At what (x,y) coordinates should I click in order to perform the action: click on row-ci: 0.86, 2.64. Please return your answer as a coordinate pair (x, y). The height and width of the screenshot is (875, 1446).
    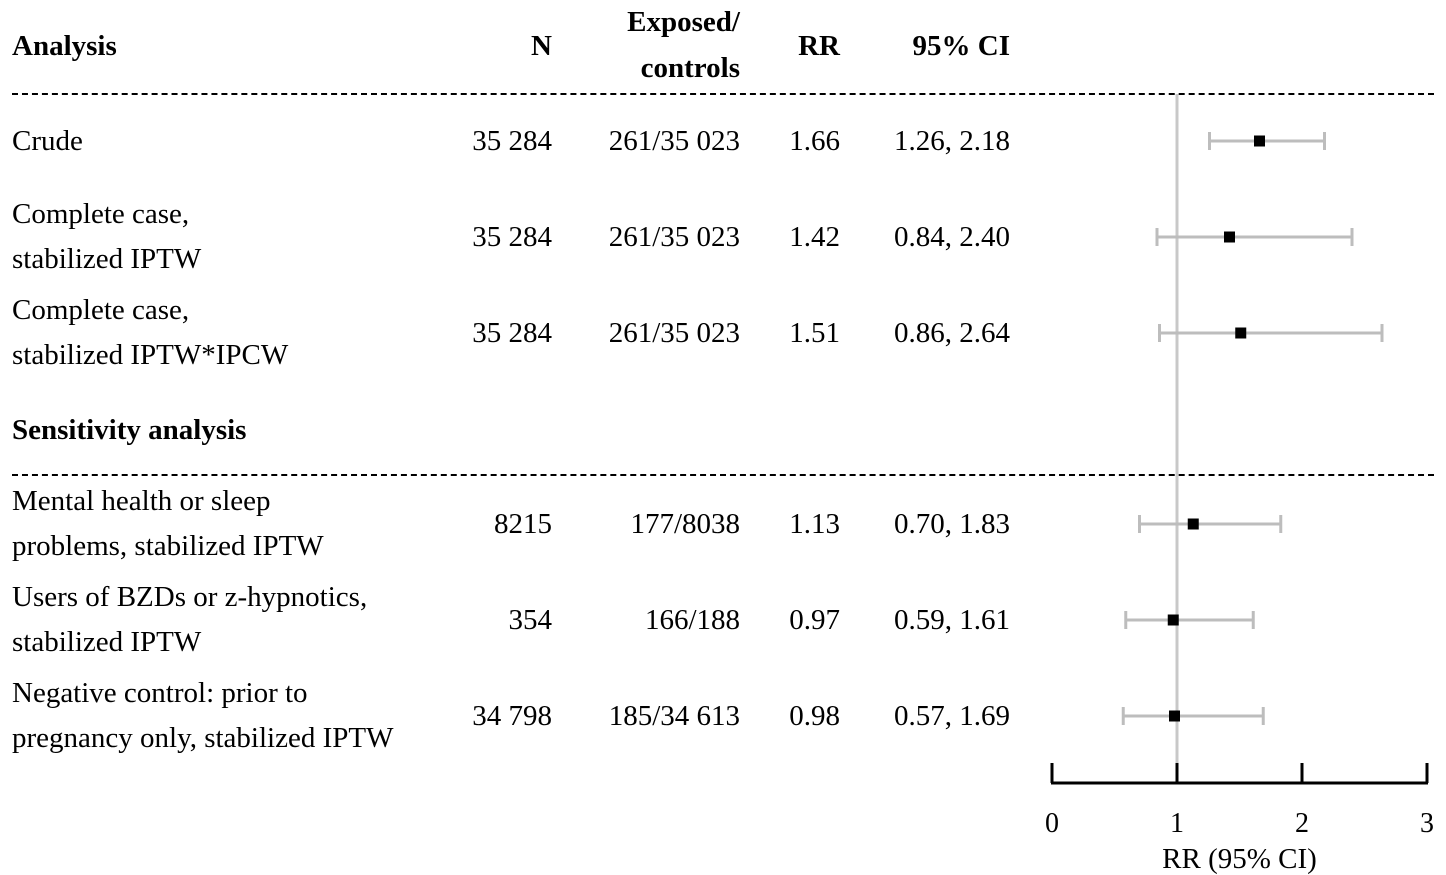
    Looking at the image, I should click on (952, 333).